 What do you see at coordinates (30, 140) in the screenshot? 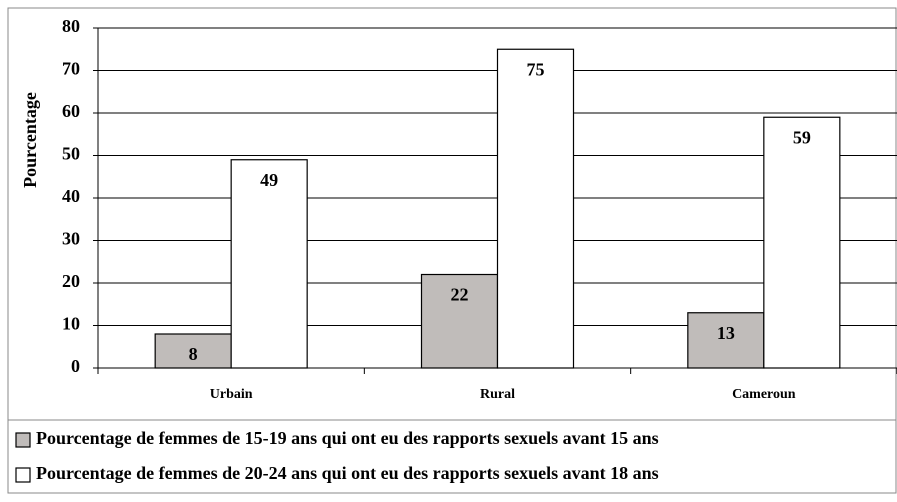
I see `y-axis-label: Pourcentage` at bounding box center [30, 140].